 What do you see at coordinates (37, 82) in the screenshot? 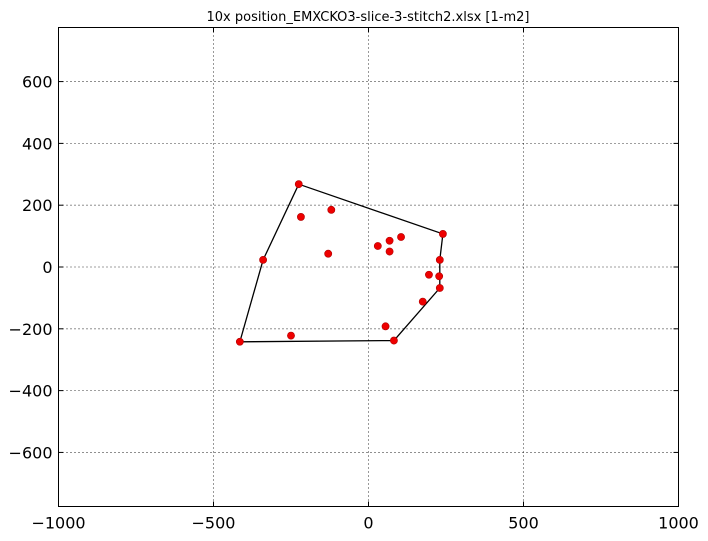
I see `y-tick-label: 600` at bounding box center [37, 82].